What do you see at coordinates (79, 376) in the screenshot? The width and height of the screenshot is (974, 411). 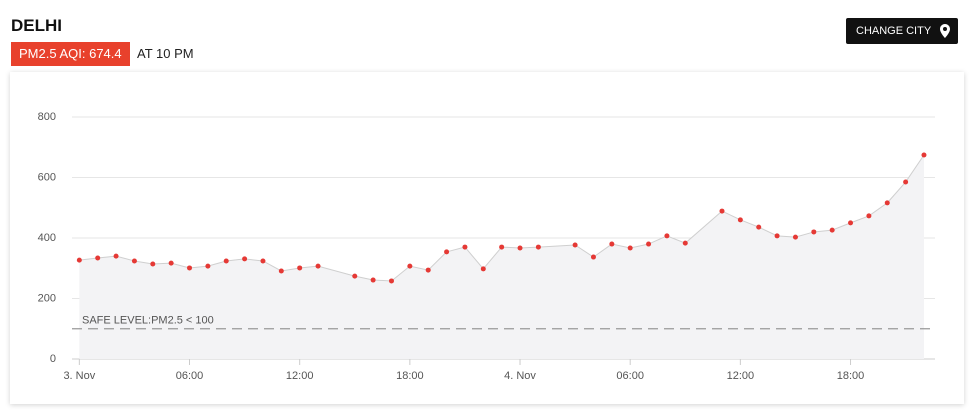 I see `x-tick-label: 3. Nov` at bounding box center [79, 376].